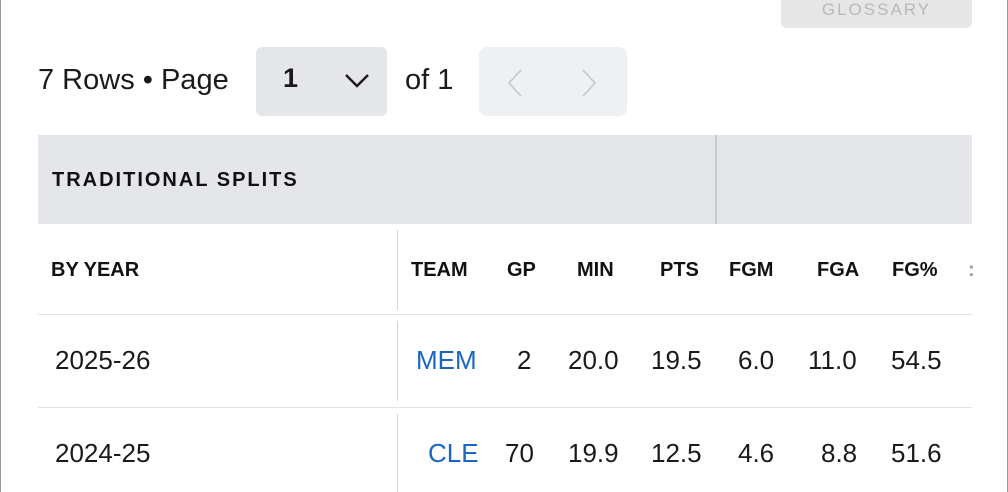 This screenshot has width=1008, height=492. I want to click on col-header-team: TEAM, so click(439, 270).